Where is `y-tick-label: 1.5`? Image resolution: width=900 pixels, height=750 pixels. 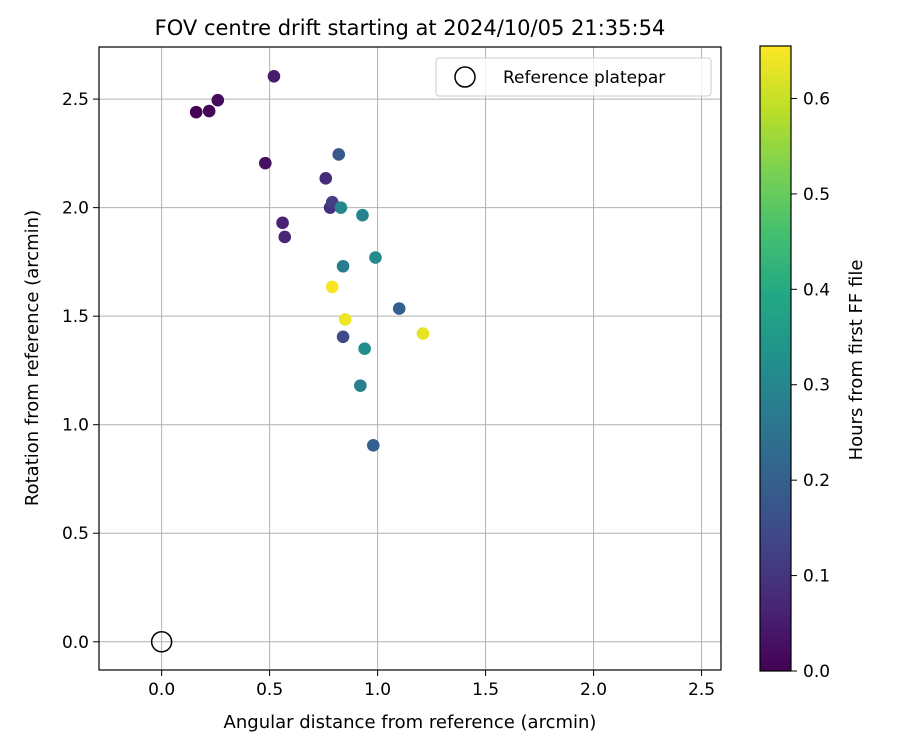
y-tick-label: 1.5 is located at coordinates (75, 317).